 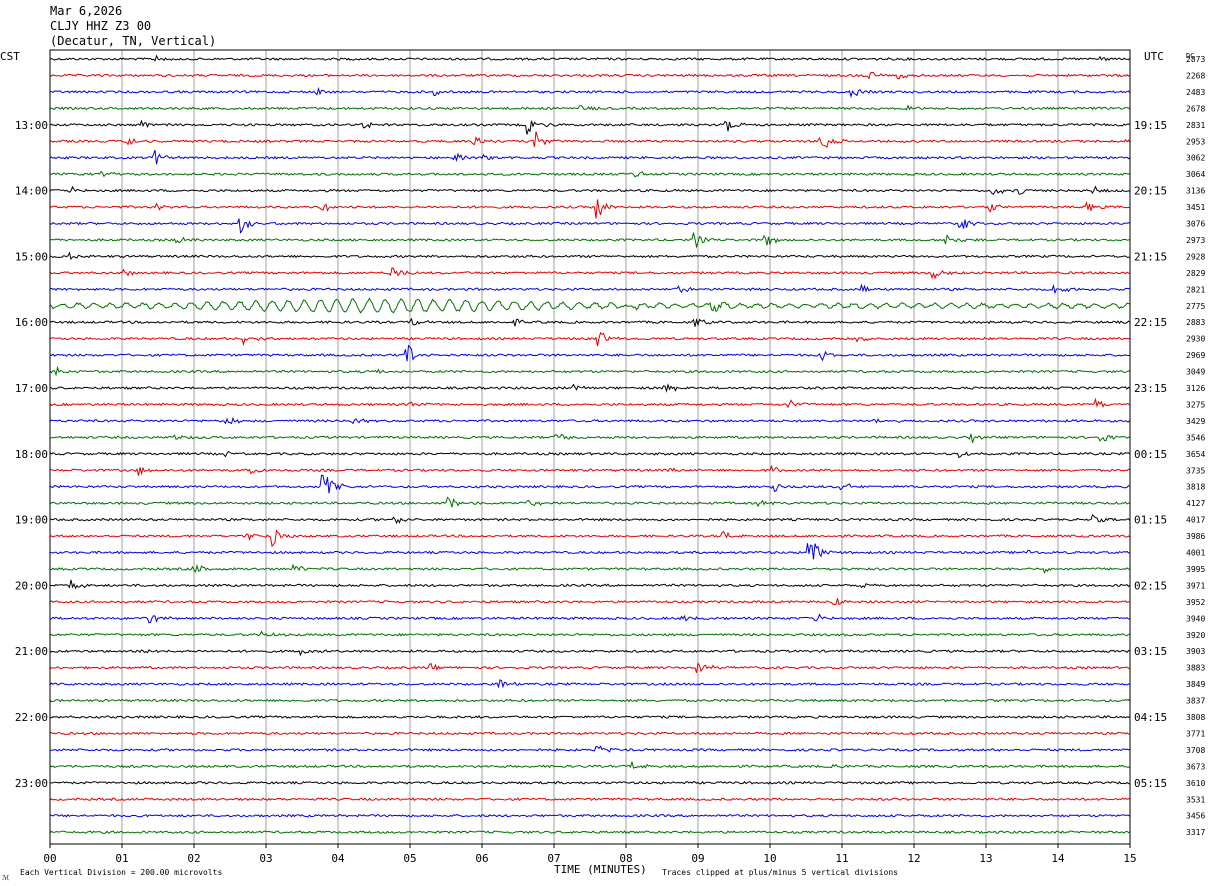 I want to click on dc-offset-label: 3971, so click(x=1195, y=585).